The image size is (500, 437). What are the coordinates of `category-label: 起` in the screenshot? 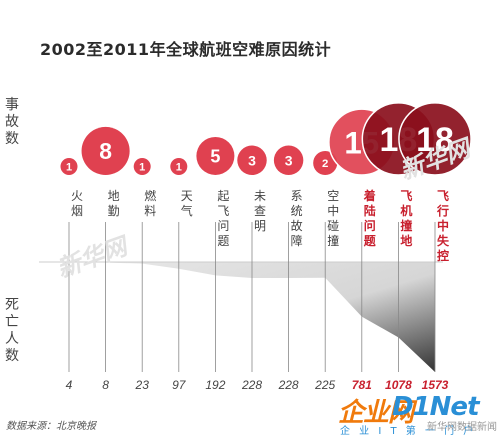 It's located at (223, 196).